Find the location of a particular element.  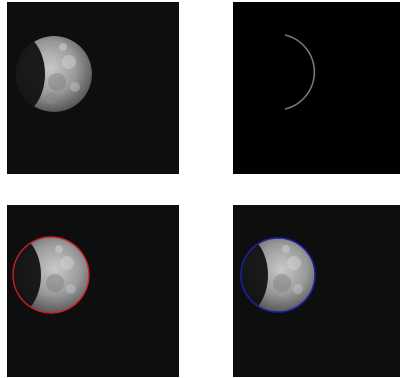

fitted-circle-blue is located at coordinates (278, 275).